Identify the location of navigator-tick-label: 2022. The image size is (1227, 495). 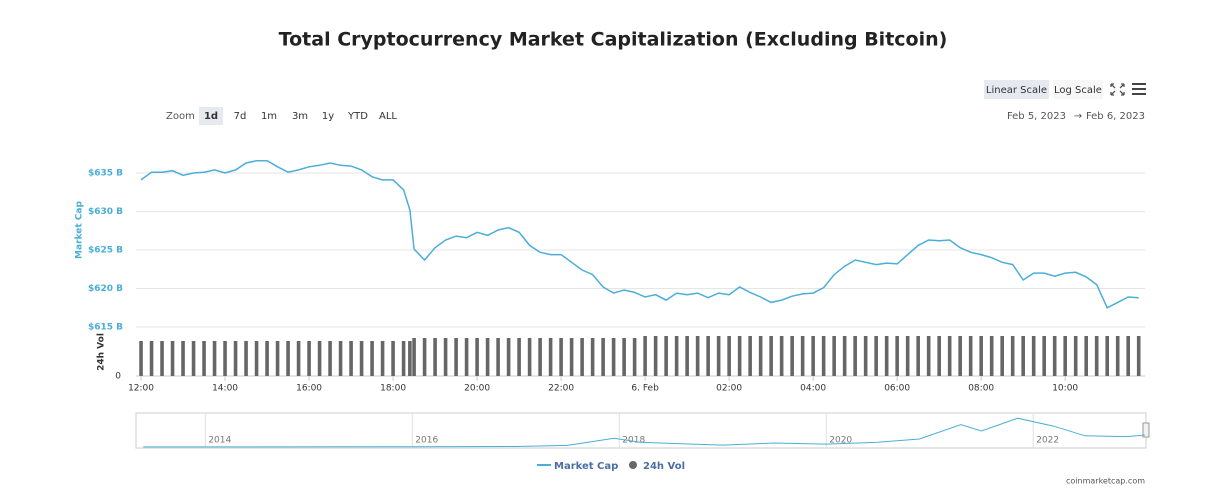
(1047, 441).